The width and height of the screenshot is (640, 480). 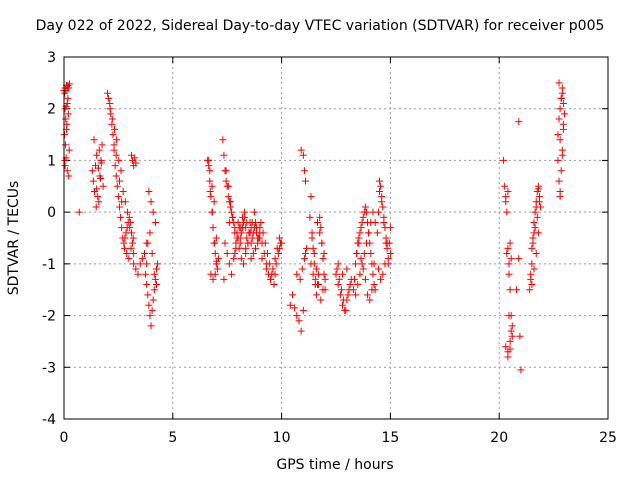 What do you see at coordinates (172, 438) in the screenshot?
I see `x-tick-label: 5` at bounding box center [172, 438].